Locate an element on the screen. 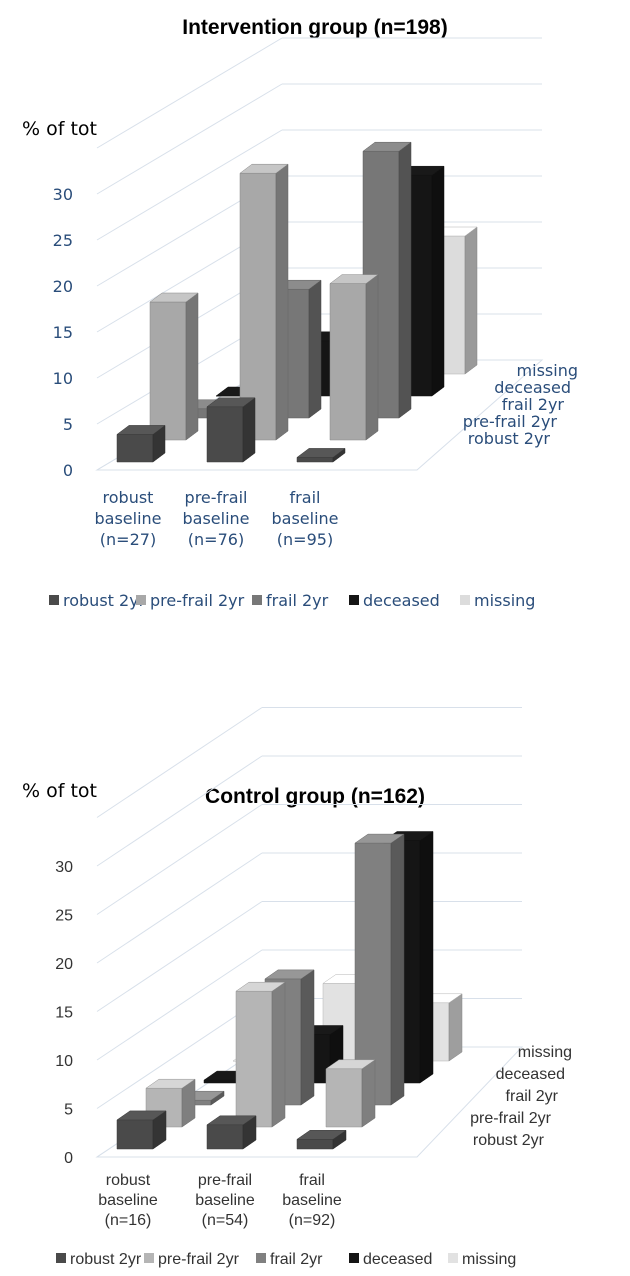 Image resolution: width=630 pixels, height=1276 pixels. x-category-label: robust baseline (n=27) is located at coordinates (127, 518).